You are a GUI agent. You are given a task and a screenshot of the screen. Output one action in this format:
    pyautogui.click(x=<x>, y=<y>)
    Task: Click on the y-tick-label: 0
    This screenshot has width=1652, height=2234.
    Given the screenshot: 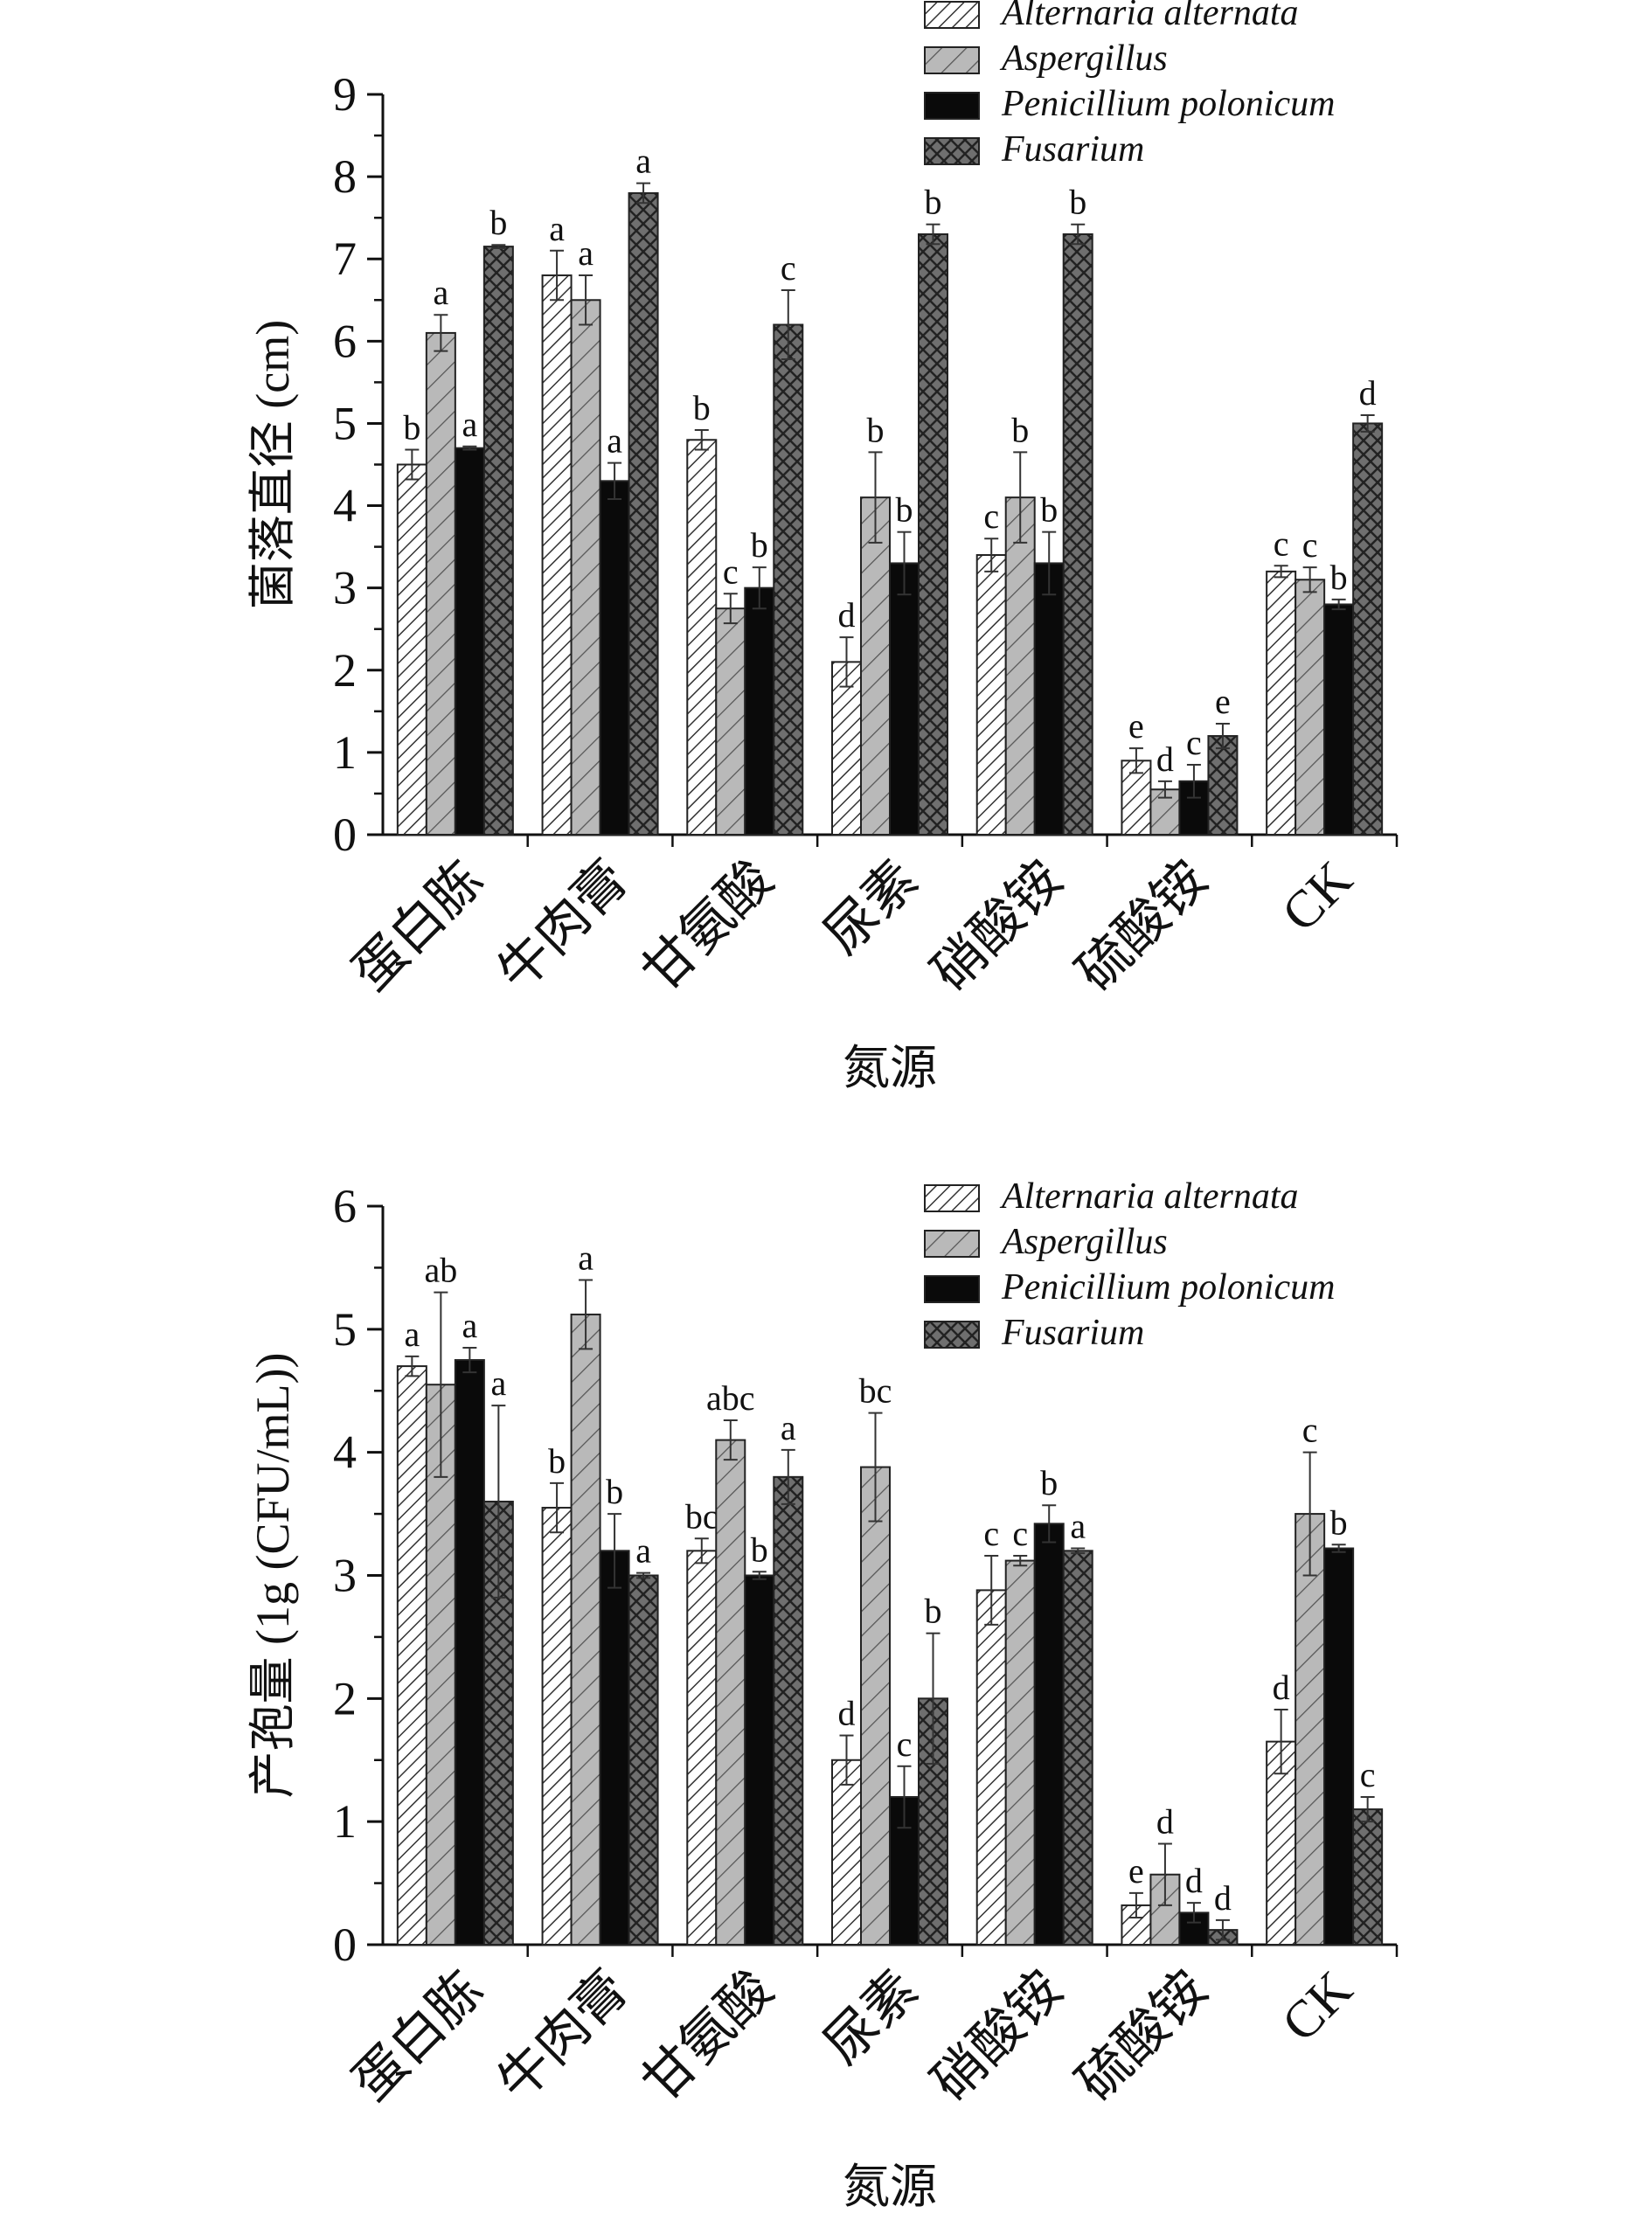 What is the action you would take?
    pyautogui.click(x=345, y=834)
    